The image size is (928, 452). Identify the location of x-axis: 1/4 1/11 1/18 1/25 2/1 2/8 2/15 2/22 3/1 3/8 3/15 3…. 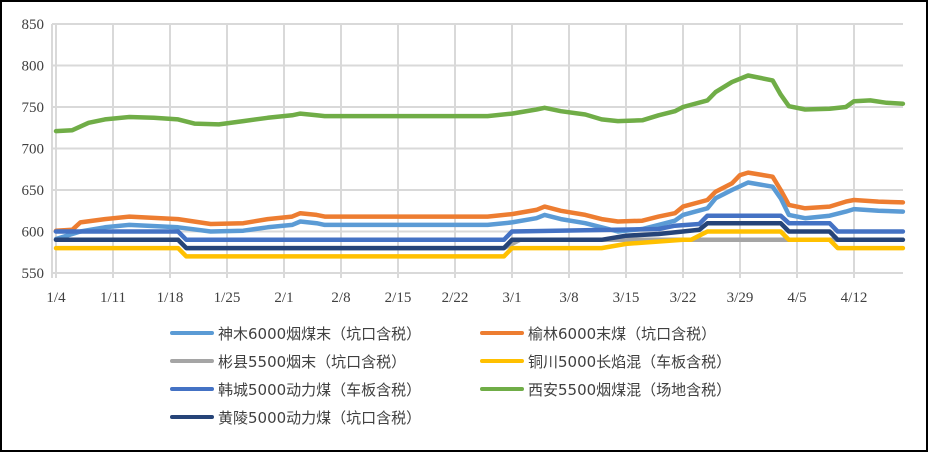
(456, 298).